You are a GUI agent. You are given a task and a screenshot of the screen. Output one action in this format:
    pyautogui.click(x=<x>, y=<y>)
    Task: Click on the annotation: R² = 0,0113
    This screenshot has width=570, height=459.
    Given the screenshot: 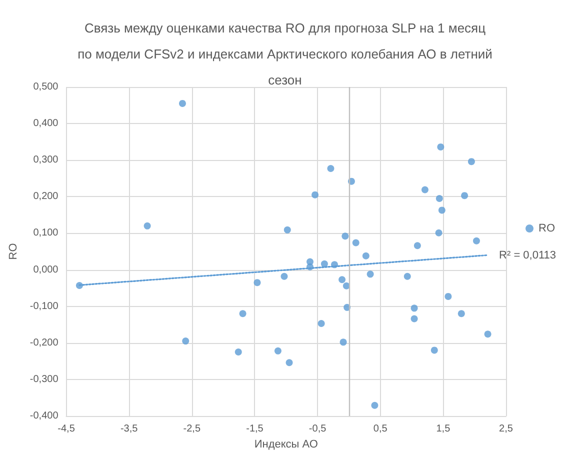 What is the action you would take?
    pyautogui.click(x=527, y=256)
    